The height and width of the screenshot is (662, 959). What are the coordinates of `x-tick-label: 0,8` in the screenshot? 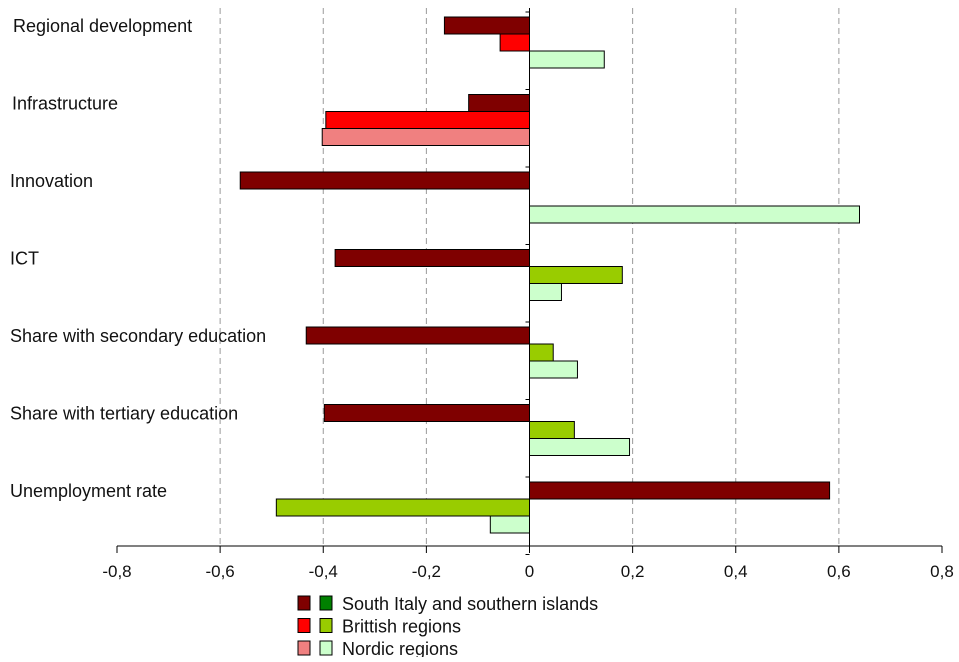 It's located at (942, 571).